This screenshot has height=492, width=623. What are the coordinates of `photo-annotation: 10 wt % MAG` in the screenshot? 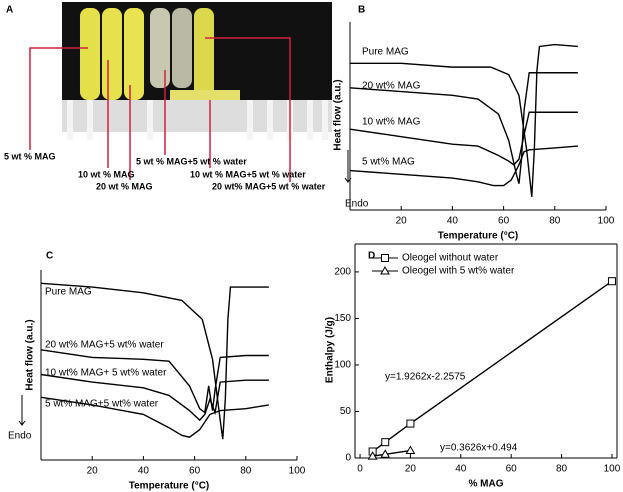 It's located at (106, 174).